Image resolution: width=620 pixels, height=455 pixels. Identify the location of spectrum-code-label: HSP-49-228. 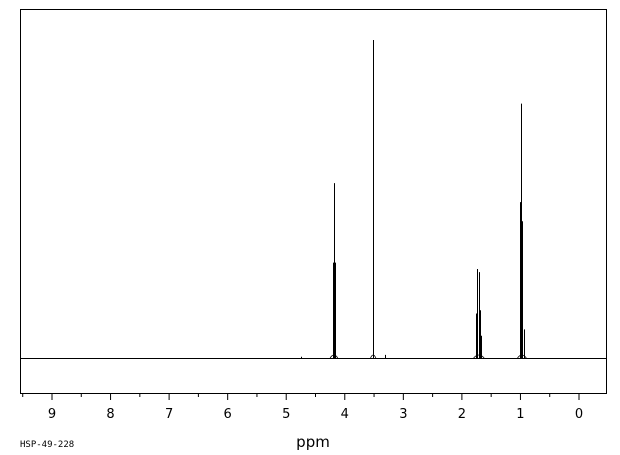
(47, 445).